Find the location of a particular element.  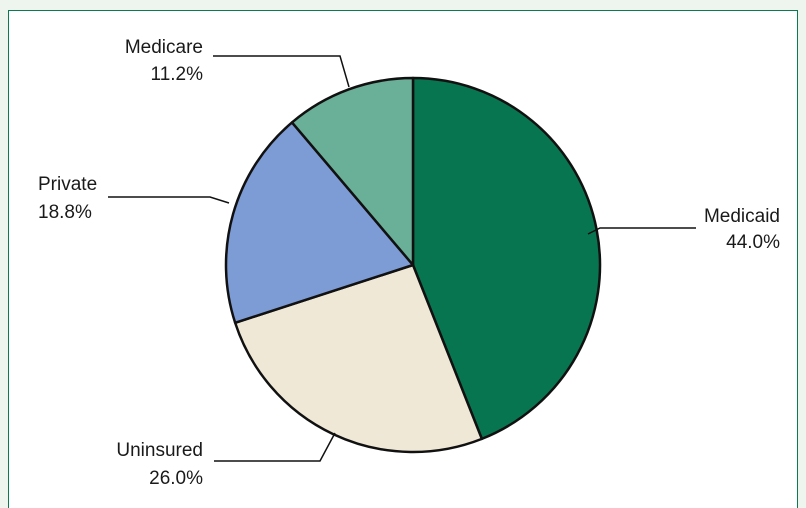

slice-value-label-medicare: 11.2% is located at coordinates (177, 74).